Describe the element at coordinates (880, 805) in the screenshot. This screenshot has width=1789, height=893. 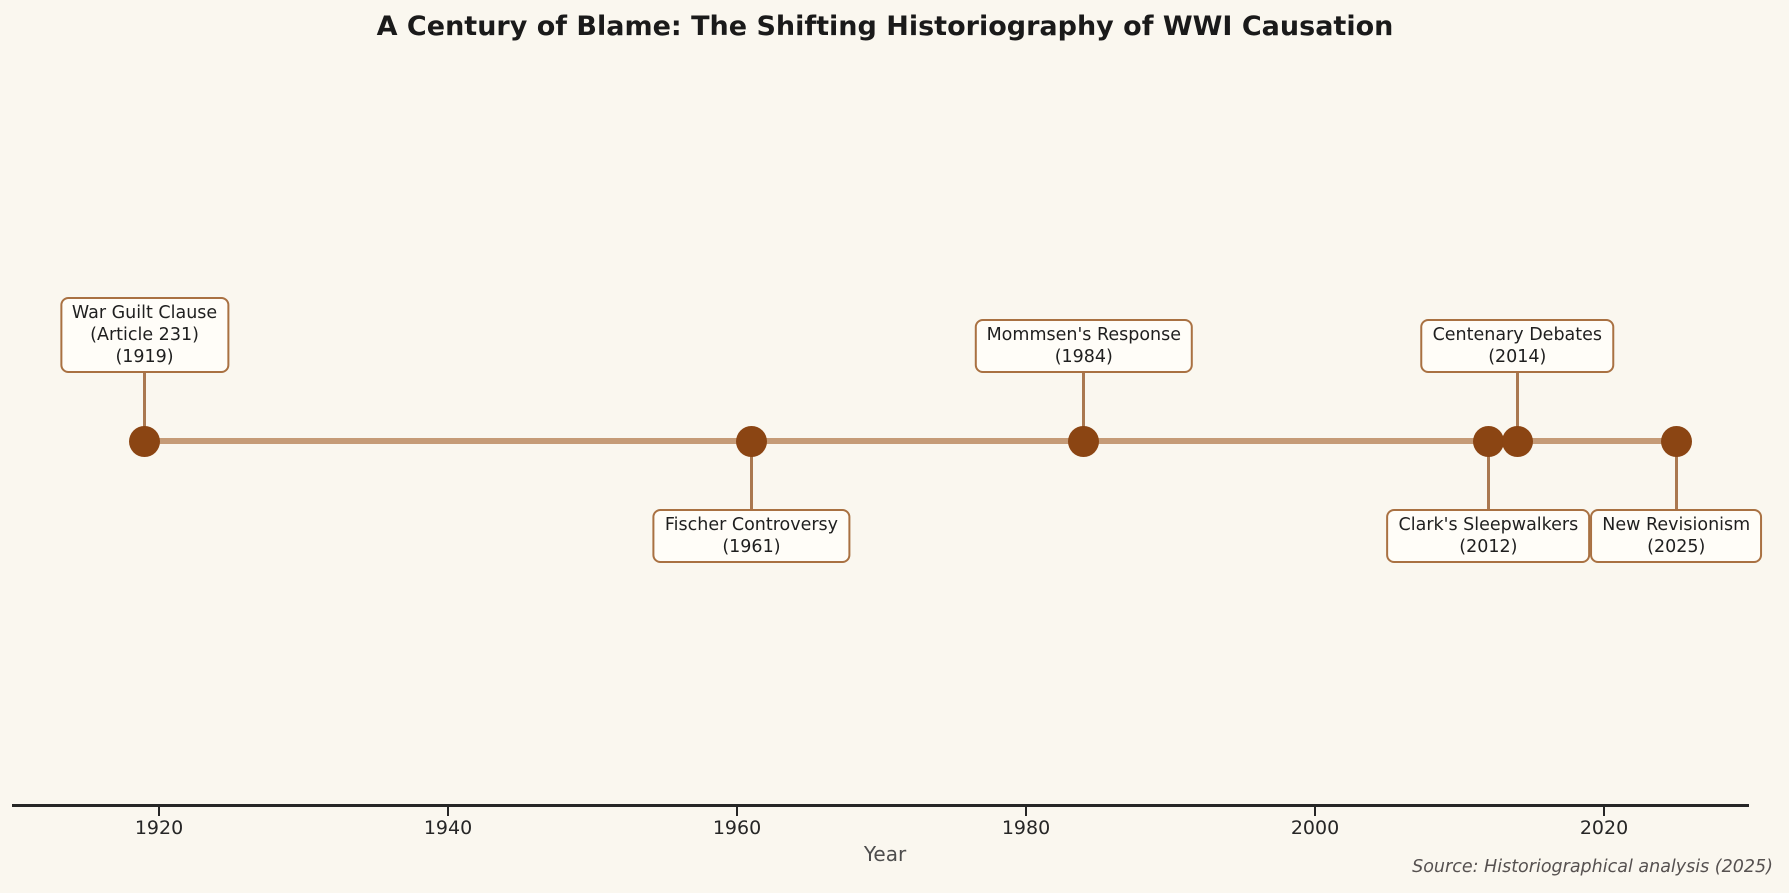
I see `x-axis-line` at that location.